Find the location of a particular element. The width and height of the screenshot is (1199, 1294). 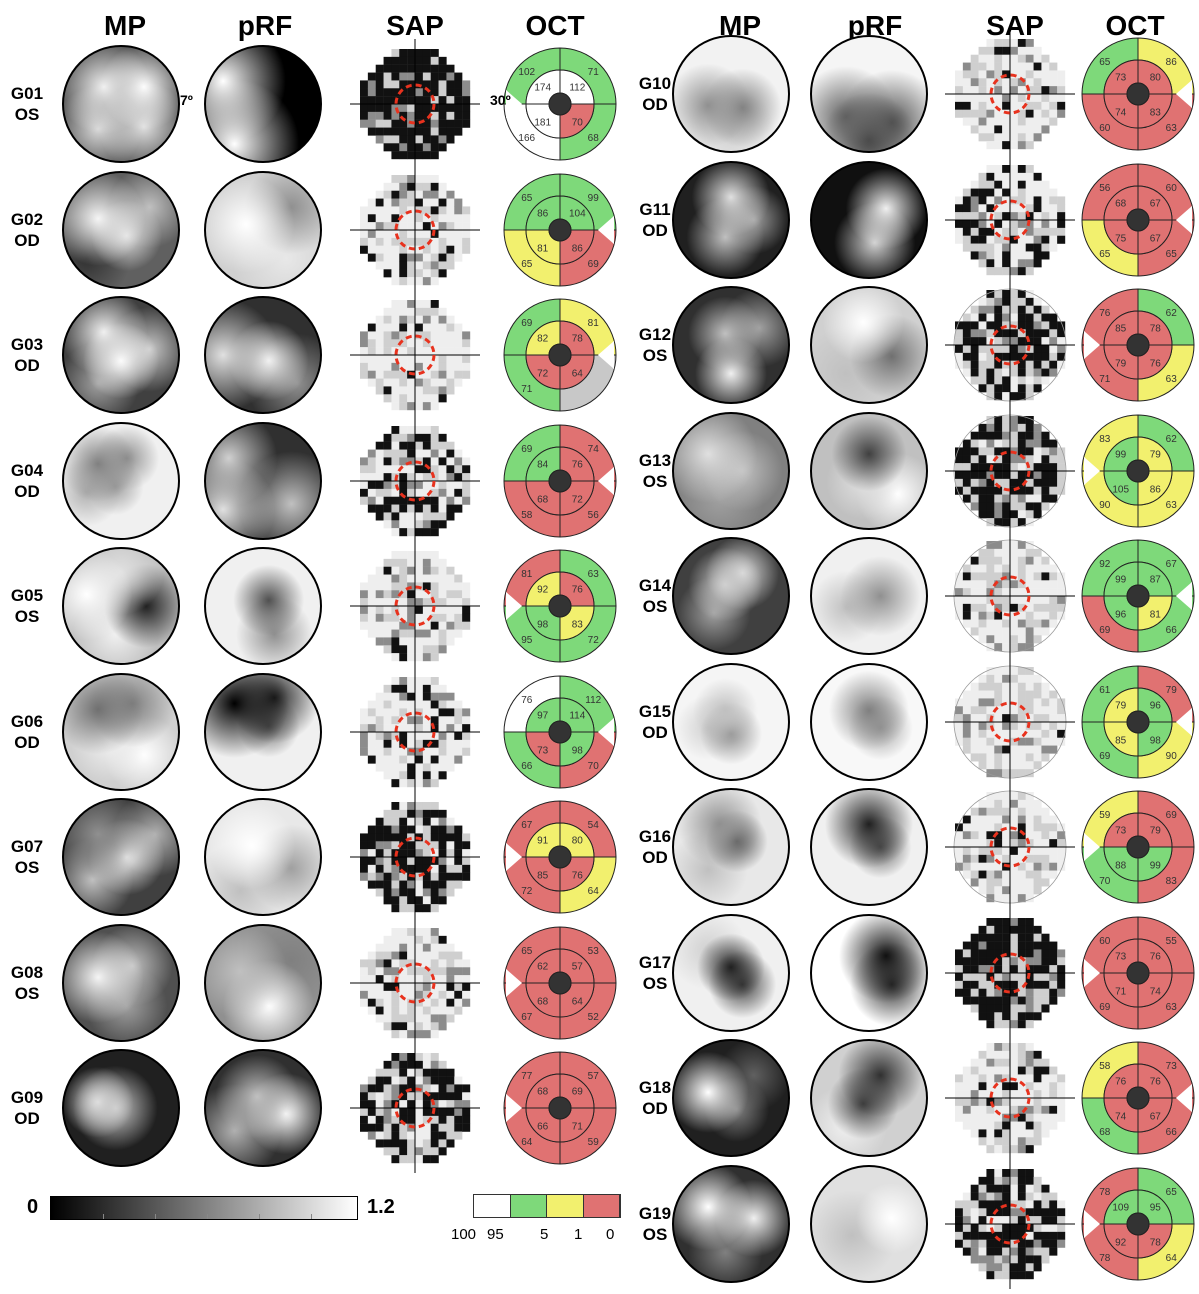

patient-label: G16 OD is located at coordinates (655, 847).